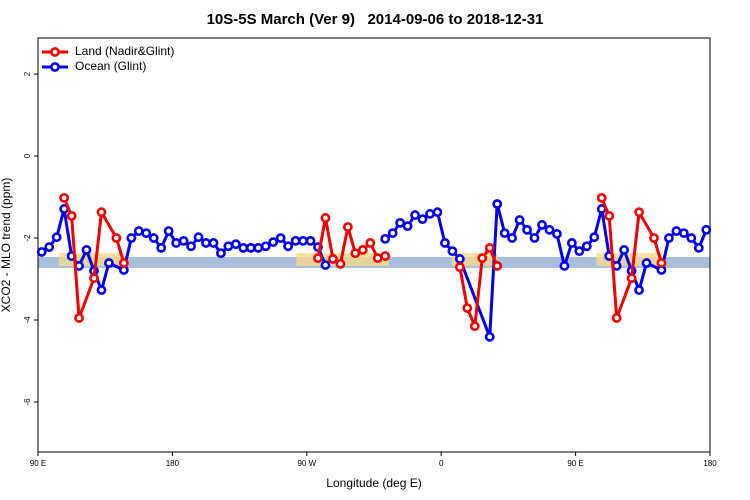 Image resolution: width=750 pixels, height=500 pixels. What do you see at coordinates (27, 155) in the screenshot?
I see `y-tick-label: 0` at bounding box center [27, 155].